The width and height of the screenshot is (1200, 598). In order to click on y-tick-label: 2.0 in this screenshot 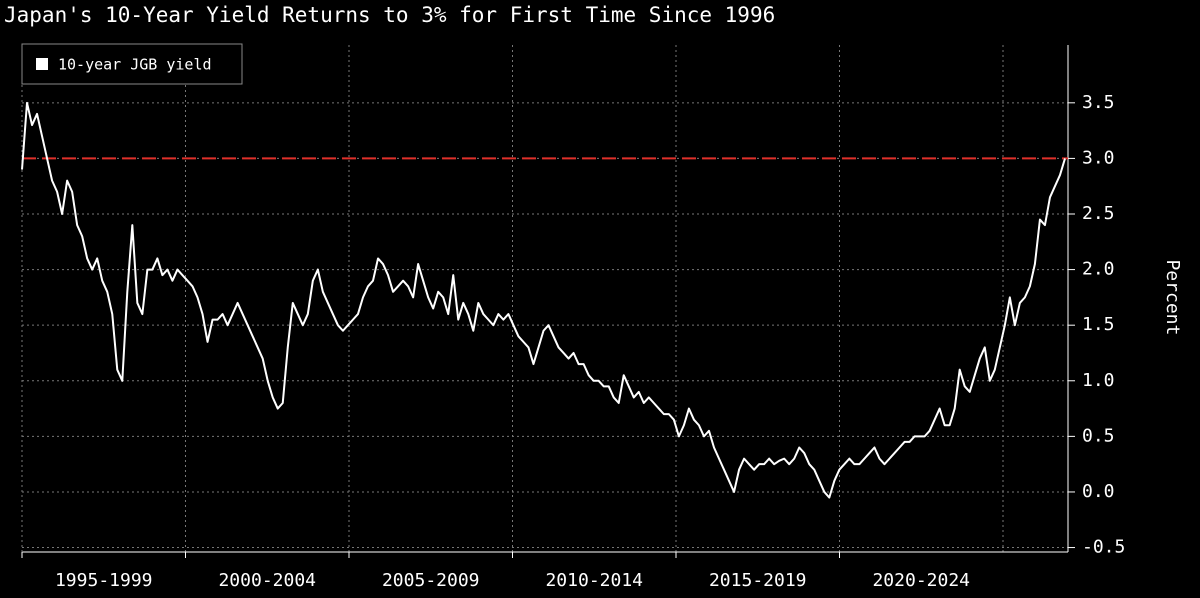, I will do `click(1098, 269)`.